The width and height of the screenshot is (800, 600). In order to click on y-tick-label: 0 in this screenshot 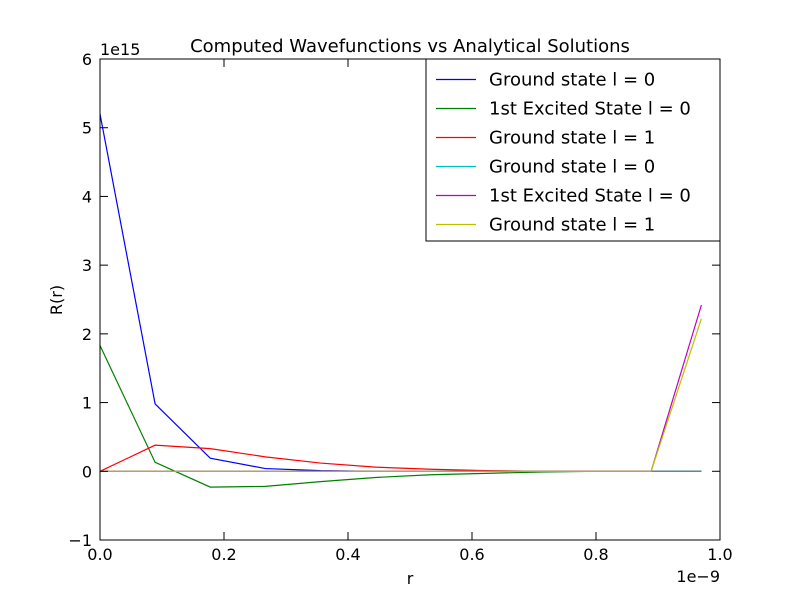, I will do `click(87, 471)`.